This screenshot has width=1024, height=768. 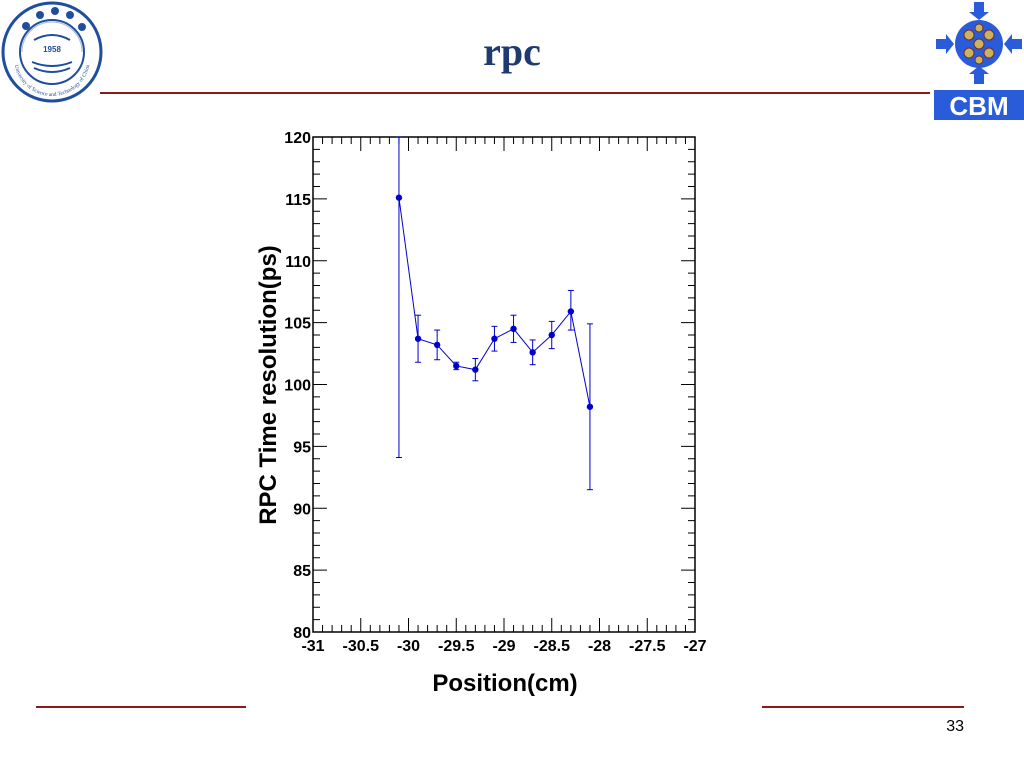 I want to click on y-tick-label: 85, so click(x=302, y=571).